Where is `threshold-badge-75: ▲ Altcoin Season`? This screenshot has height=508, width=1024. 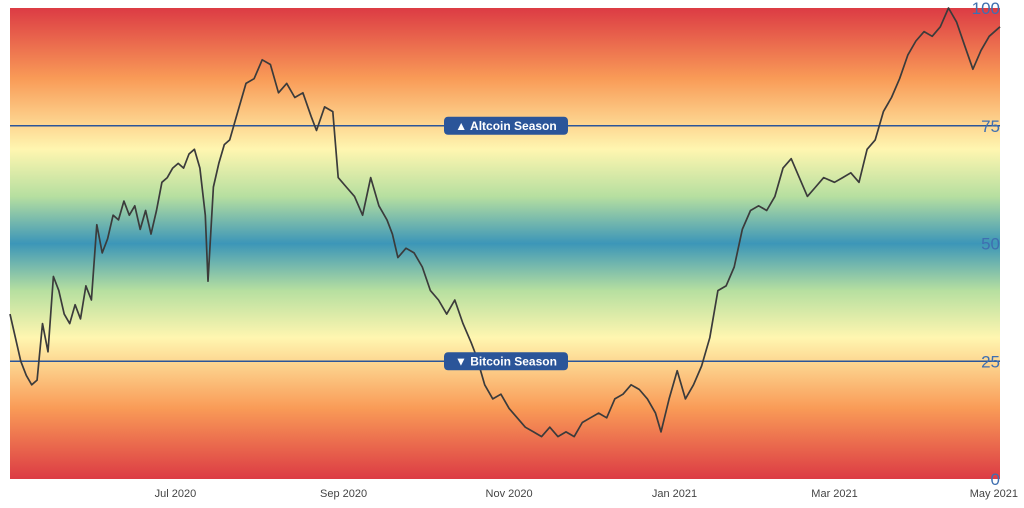 threshold-badge-75: ▲ Altcoin Season is located at coordinates (506, 125).